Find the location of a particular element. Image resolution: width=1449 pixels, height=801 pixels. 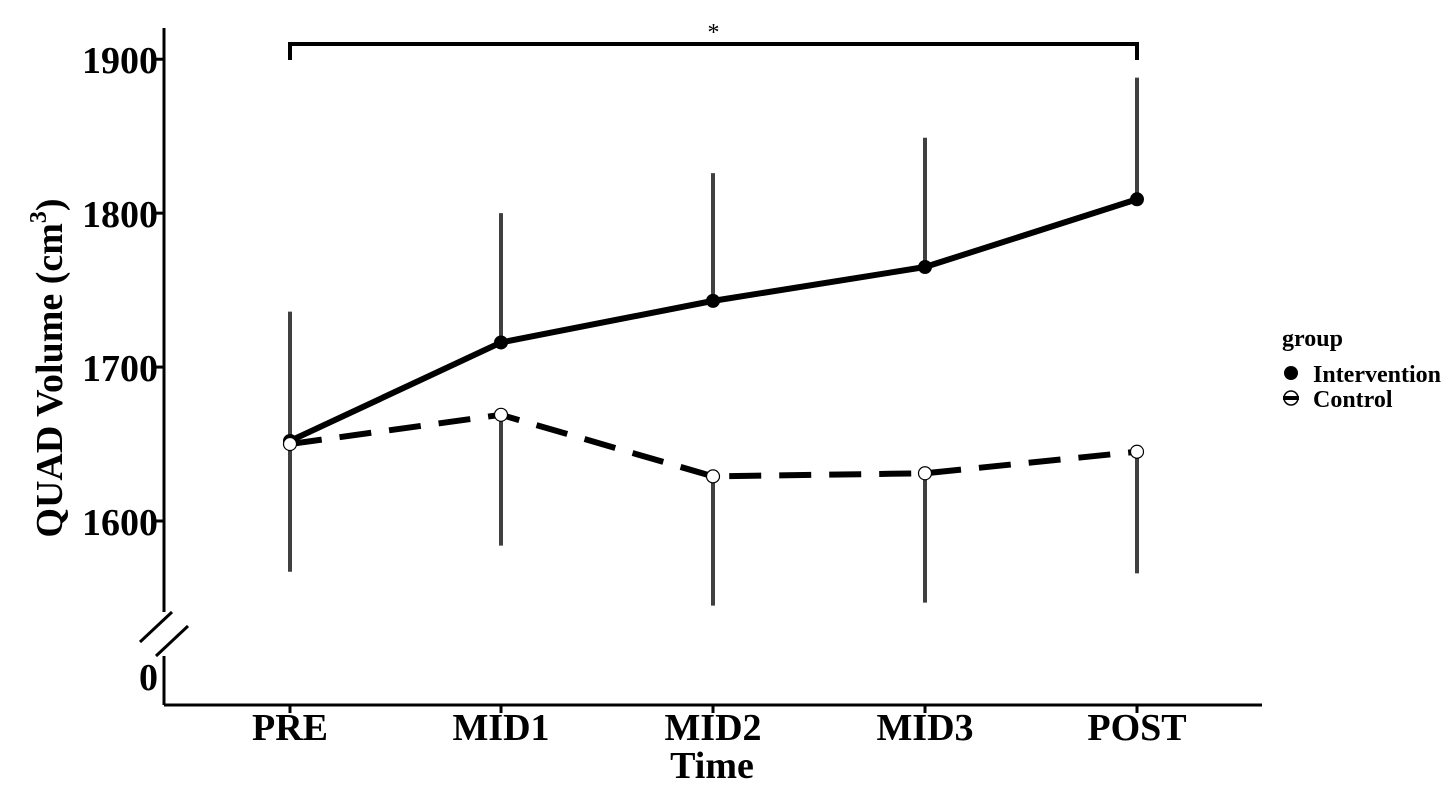

x-tick-label: MID2 is located at coordinates (712, 728).